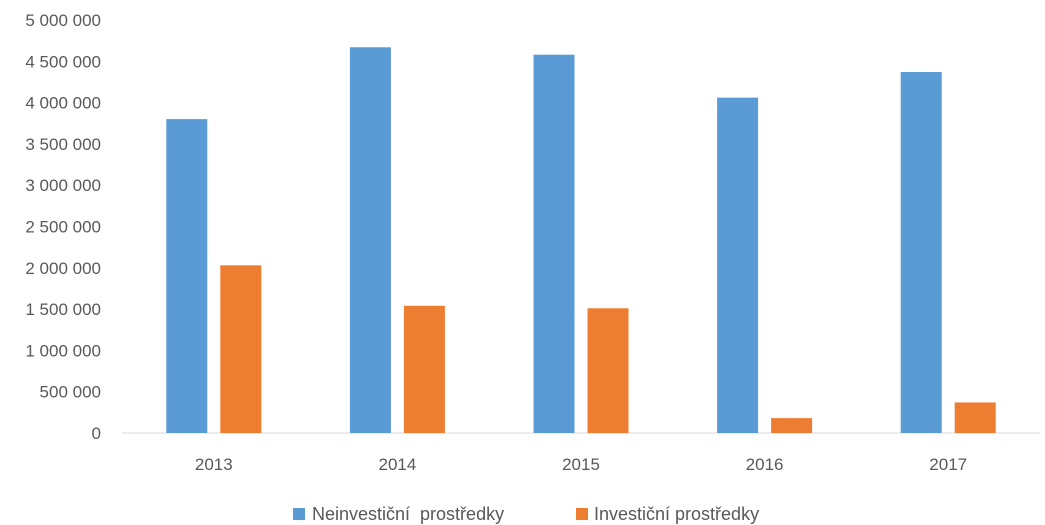 This screenshot has height=525, width=1045. I want to click on bar-investicni-2015, so click(608, 370).